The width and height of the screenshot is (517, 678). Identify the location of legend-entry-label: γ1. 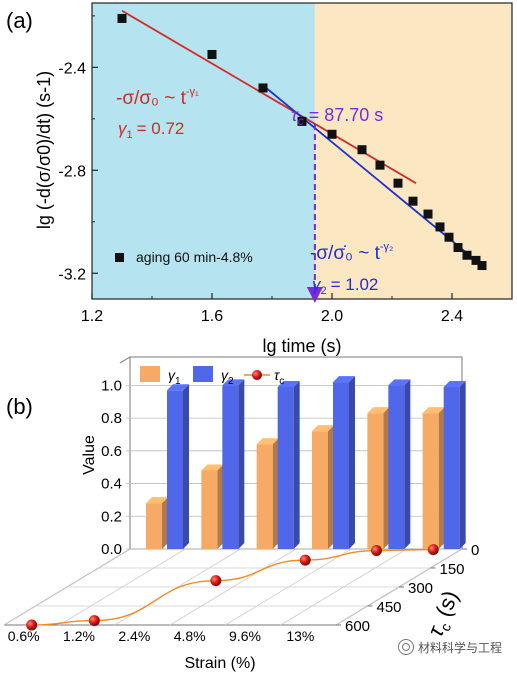
(174, 377).